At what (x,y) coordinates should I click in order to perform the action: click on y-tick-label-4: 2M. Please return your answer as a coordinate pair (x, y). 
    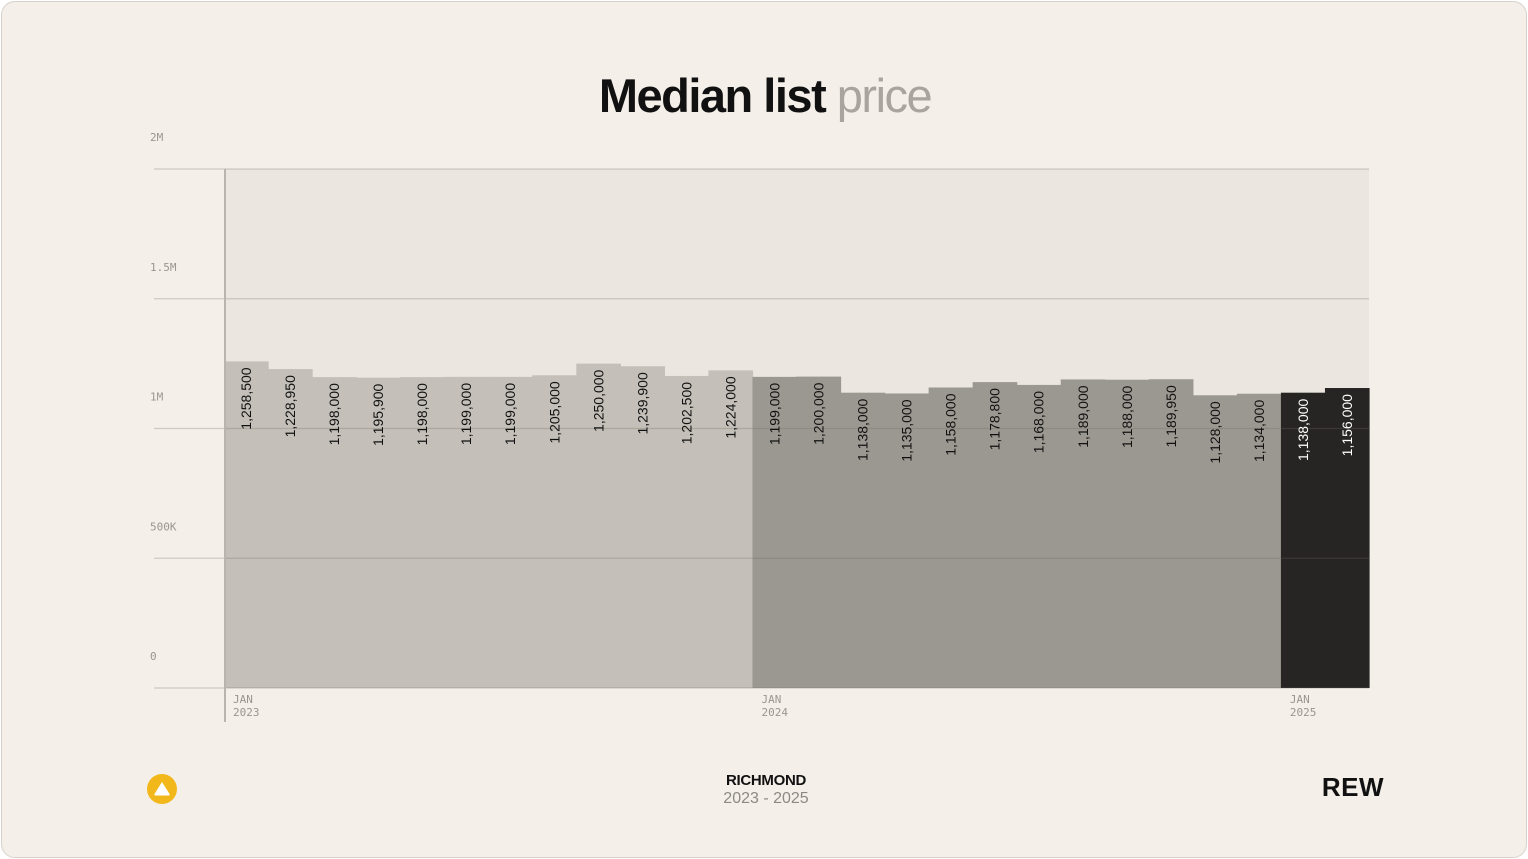
    Looking at the image, I should click on (157, 137).